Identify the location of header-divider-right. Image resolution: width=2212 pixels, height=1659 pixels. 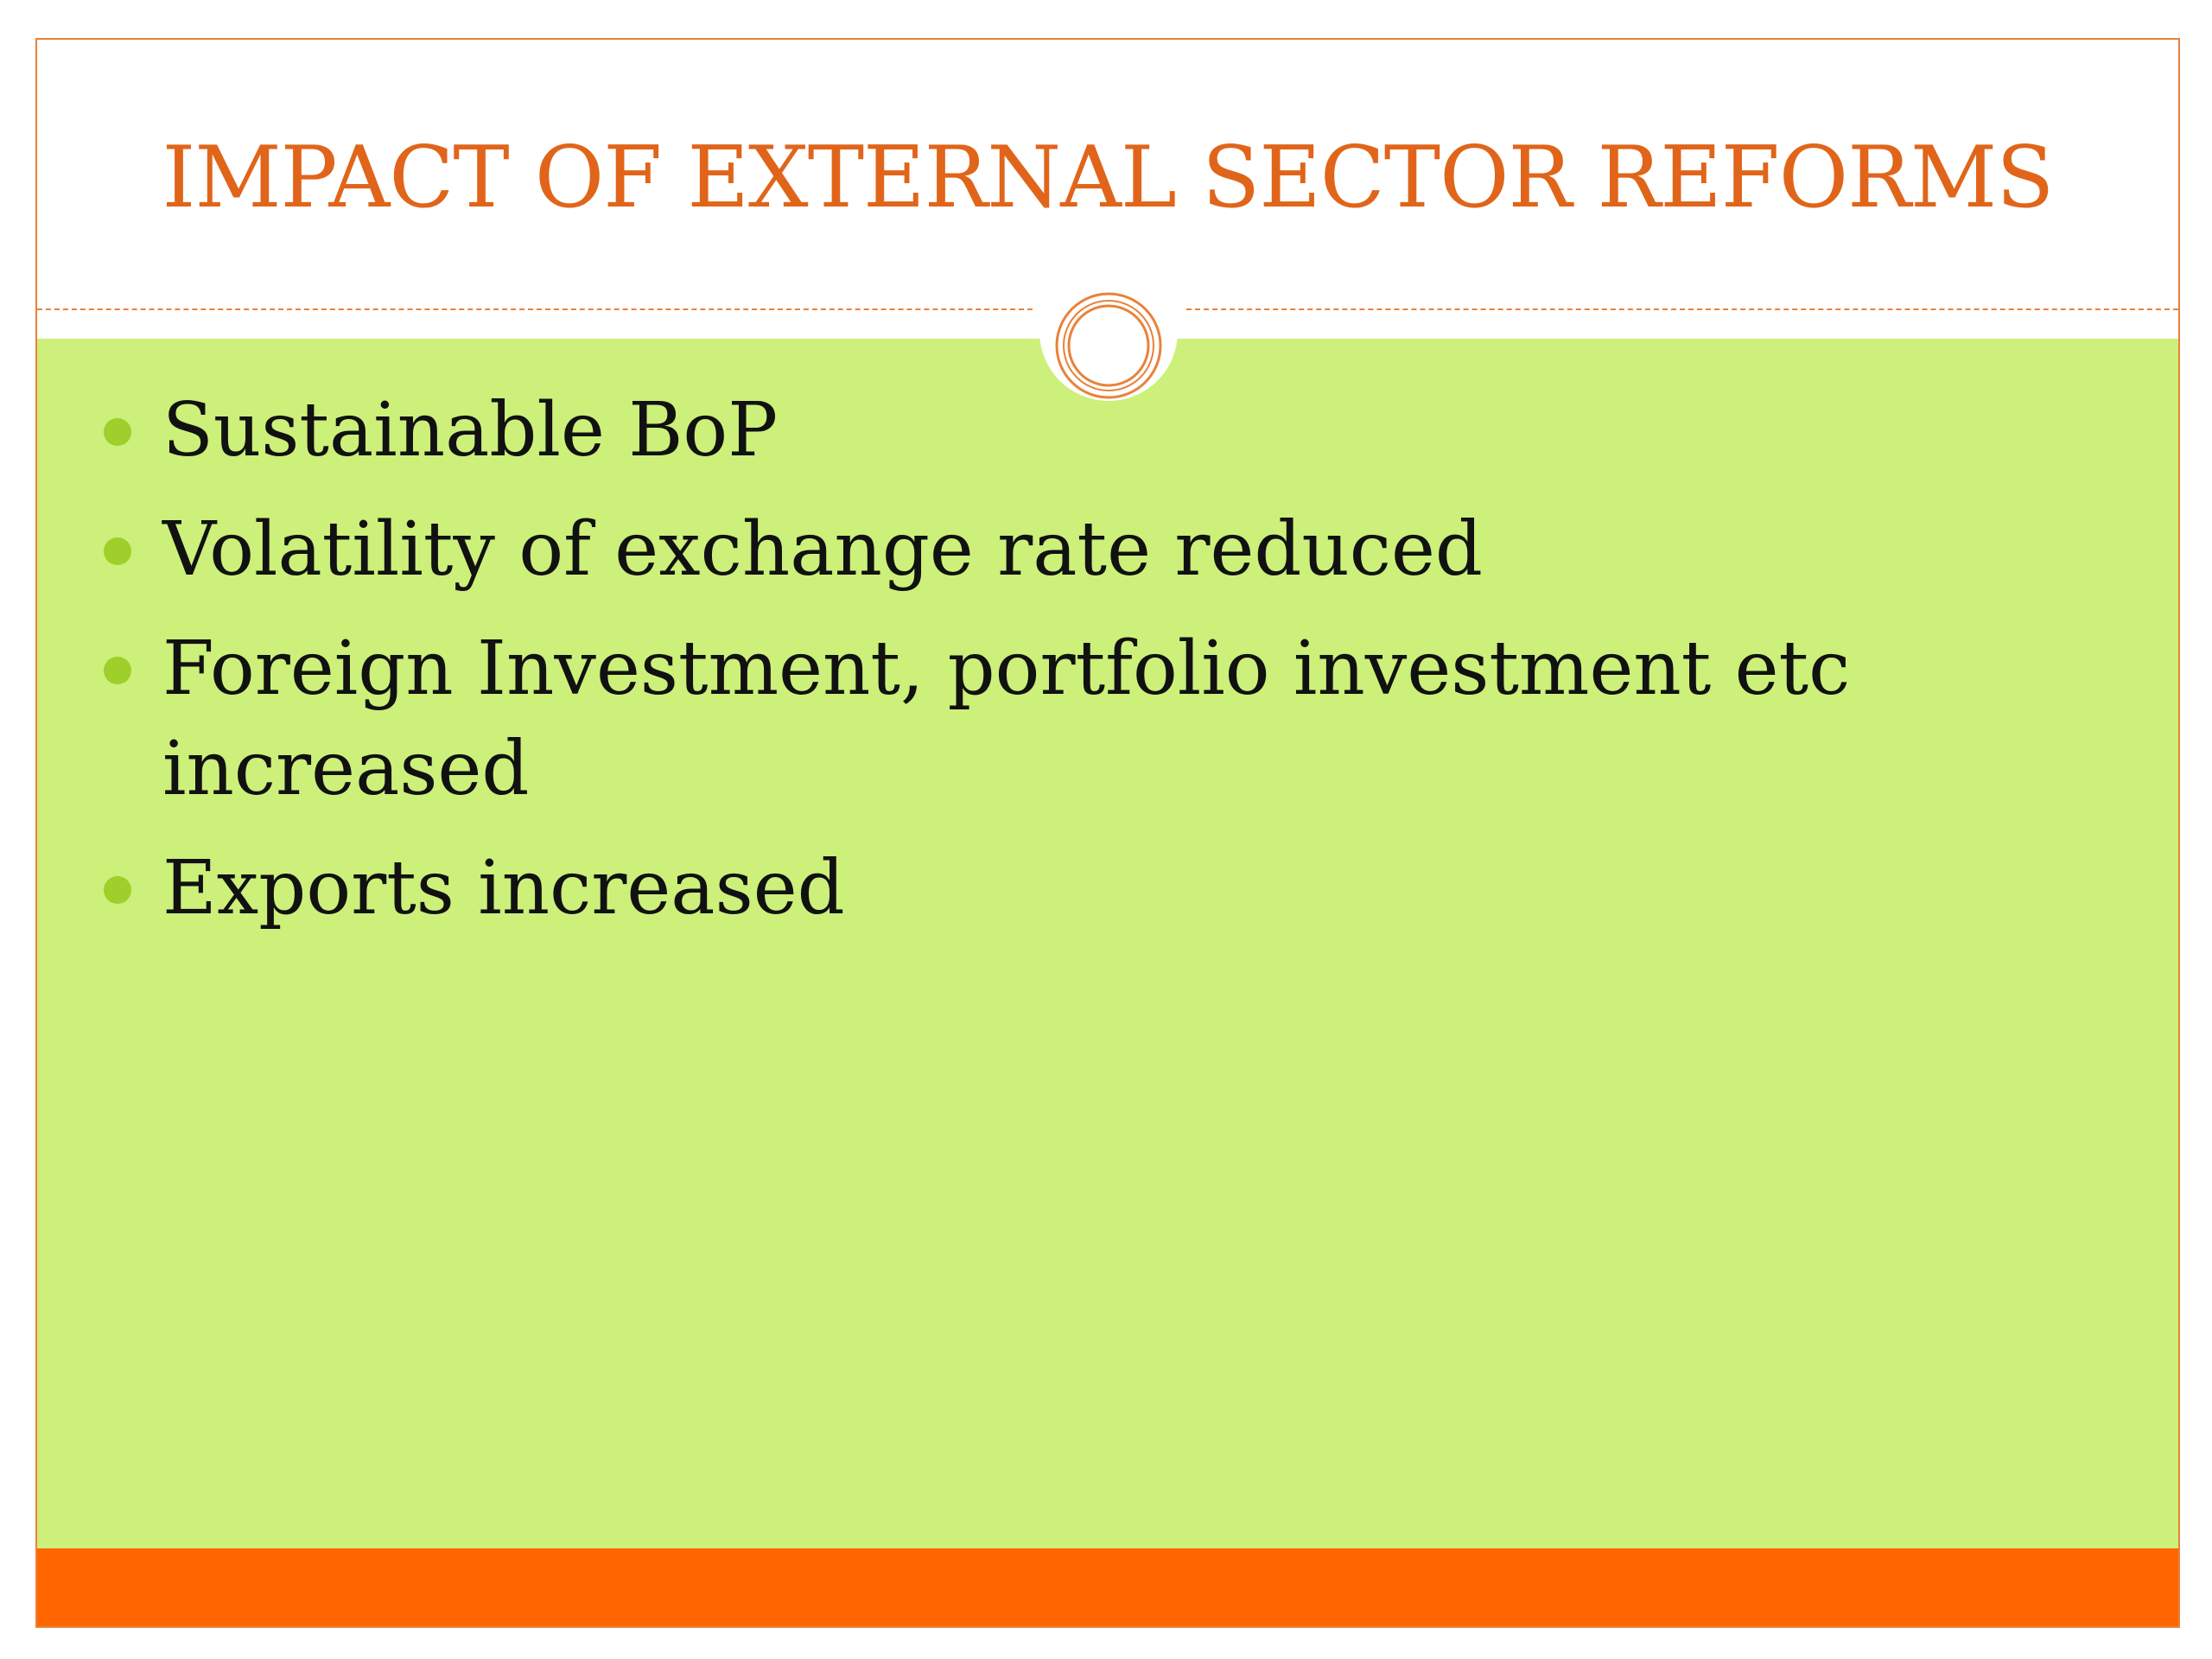
(1682, 309).